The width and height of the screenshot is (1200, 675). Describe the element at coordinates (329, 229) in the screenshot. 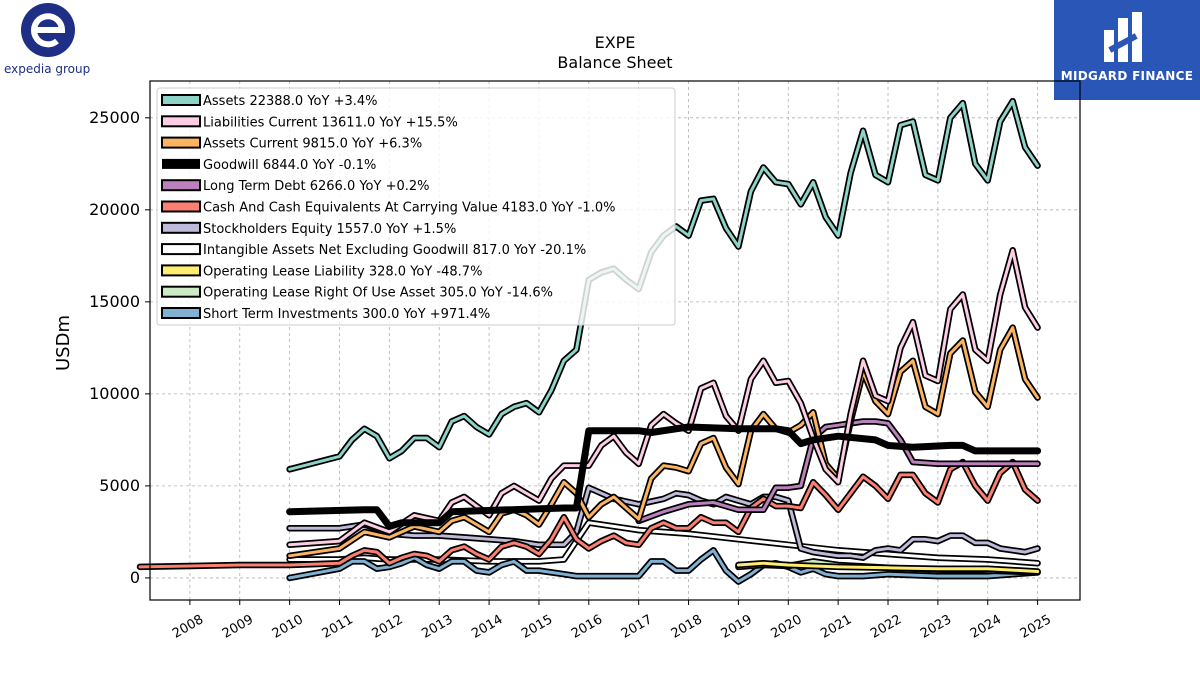

I see `legend-label: Stockholders Equity 1557.0 YoY +1.5%` at that location.